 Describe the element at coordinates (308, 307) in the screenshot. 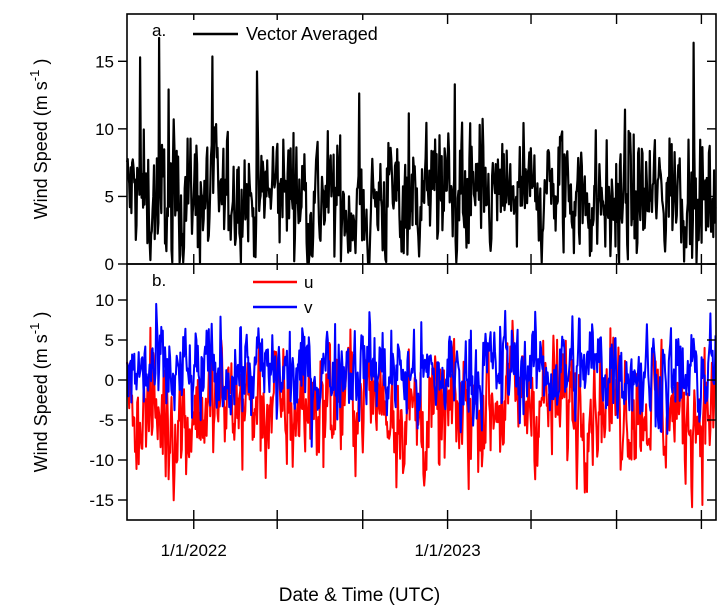

I see `legend-label-v: v` at that location.